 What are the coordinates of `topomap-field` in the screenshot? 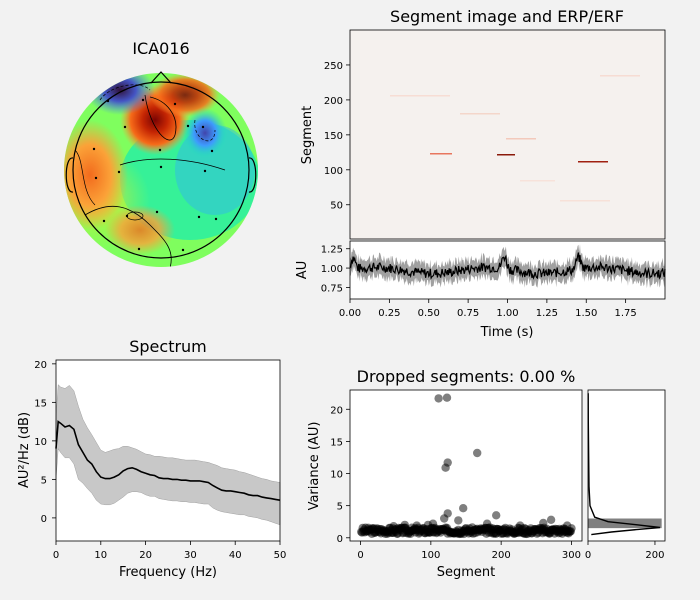 It's located at (161, 170).